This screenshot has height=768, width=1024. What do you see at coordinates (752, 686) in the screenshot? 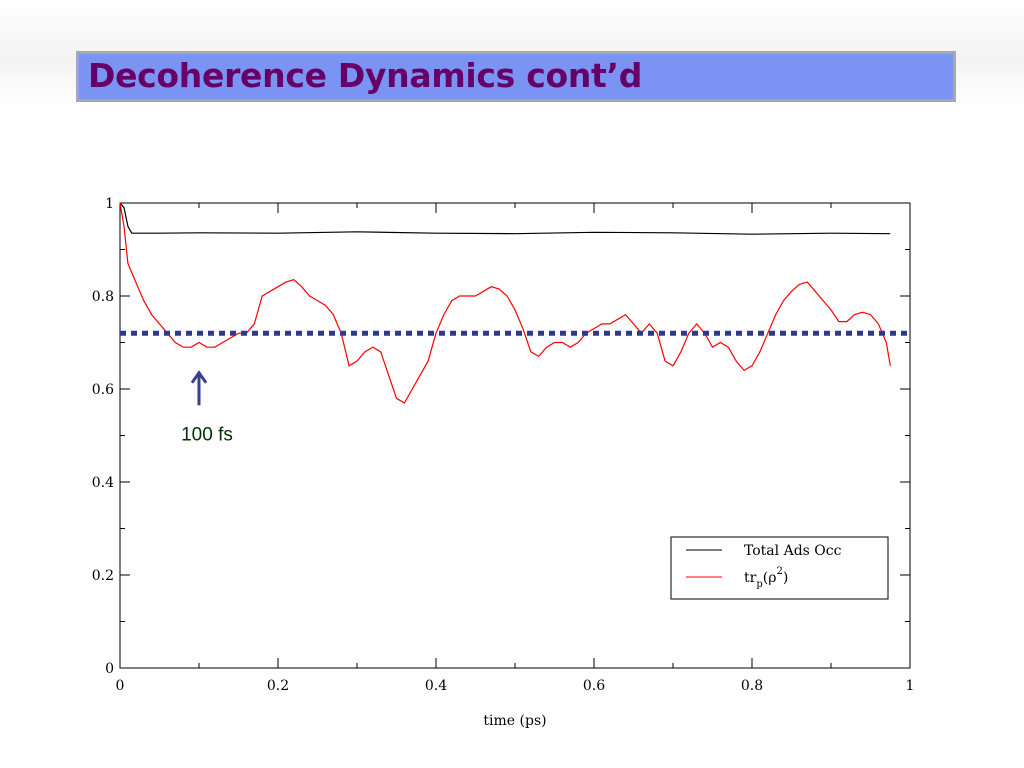
I see `x-tick-label: 0.8` at bounding box center [752, 686].